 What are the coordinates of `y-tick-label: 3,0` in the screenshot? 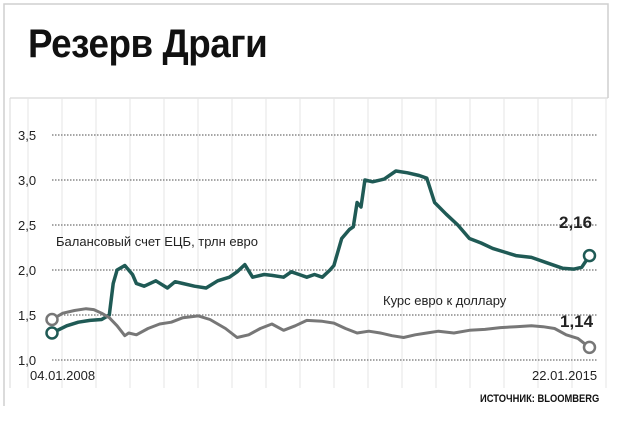 It's located at (27, 180).